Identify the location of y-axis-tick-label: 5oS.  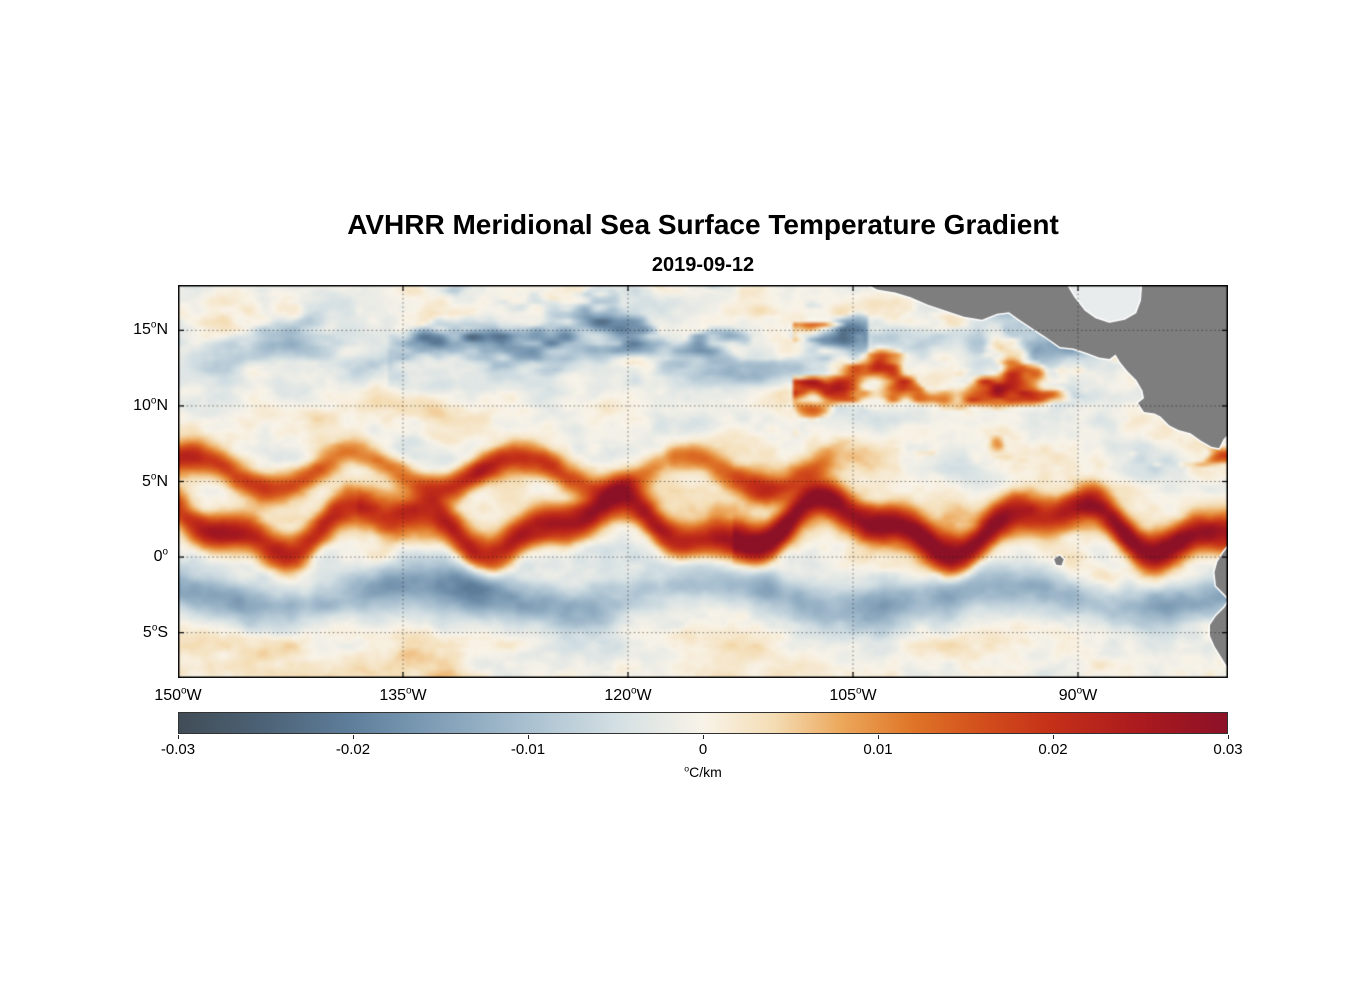
(155, 631).